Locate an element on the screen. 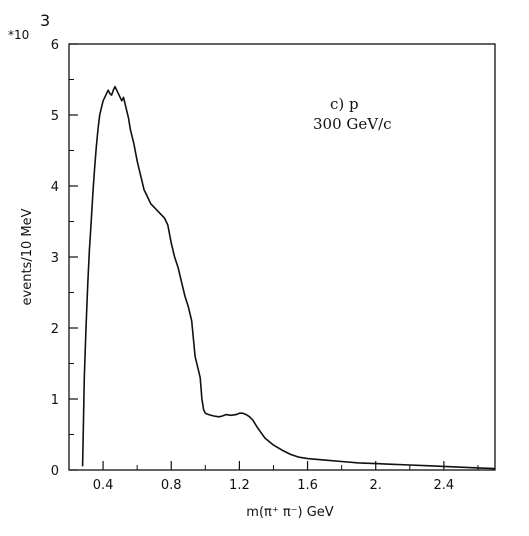 Image resolution: width=529 pixels, height=536 pixels. x-tick-label: 0.4 is located at coordinates (103, 485).